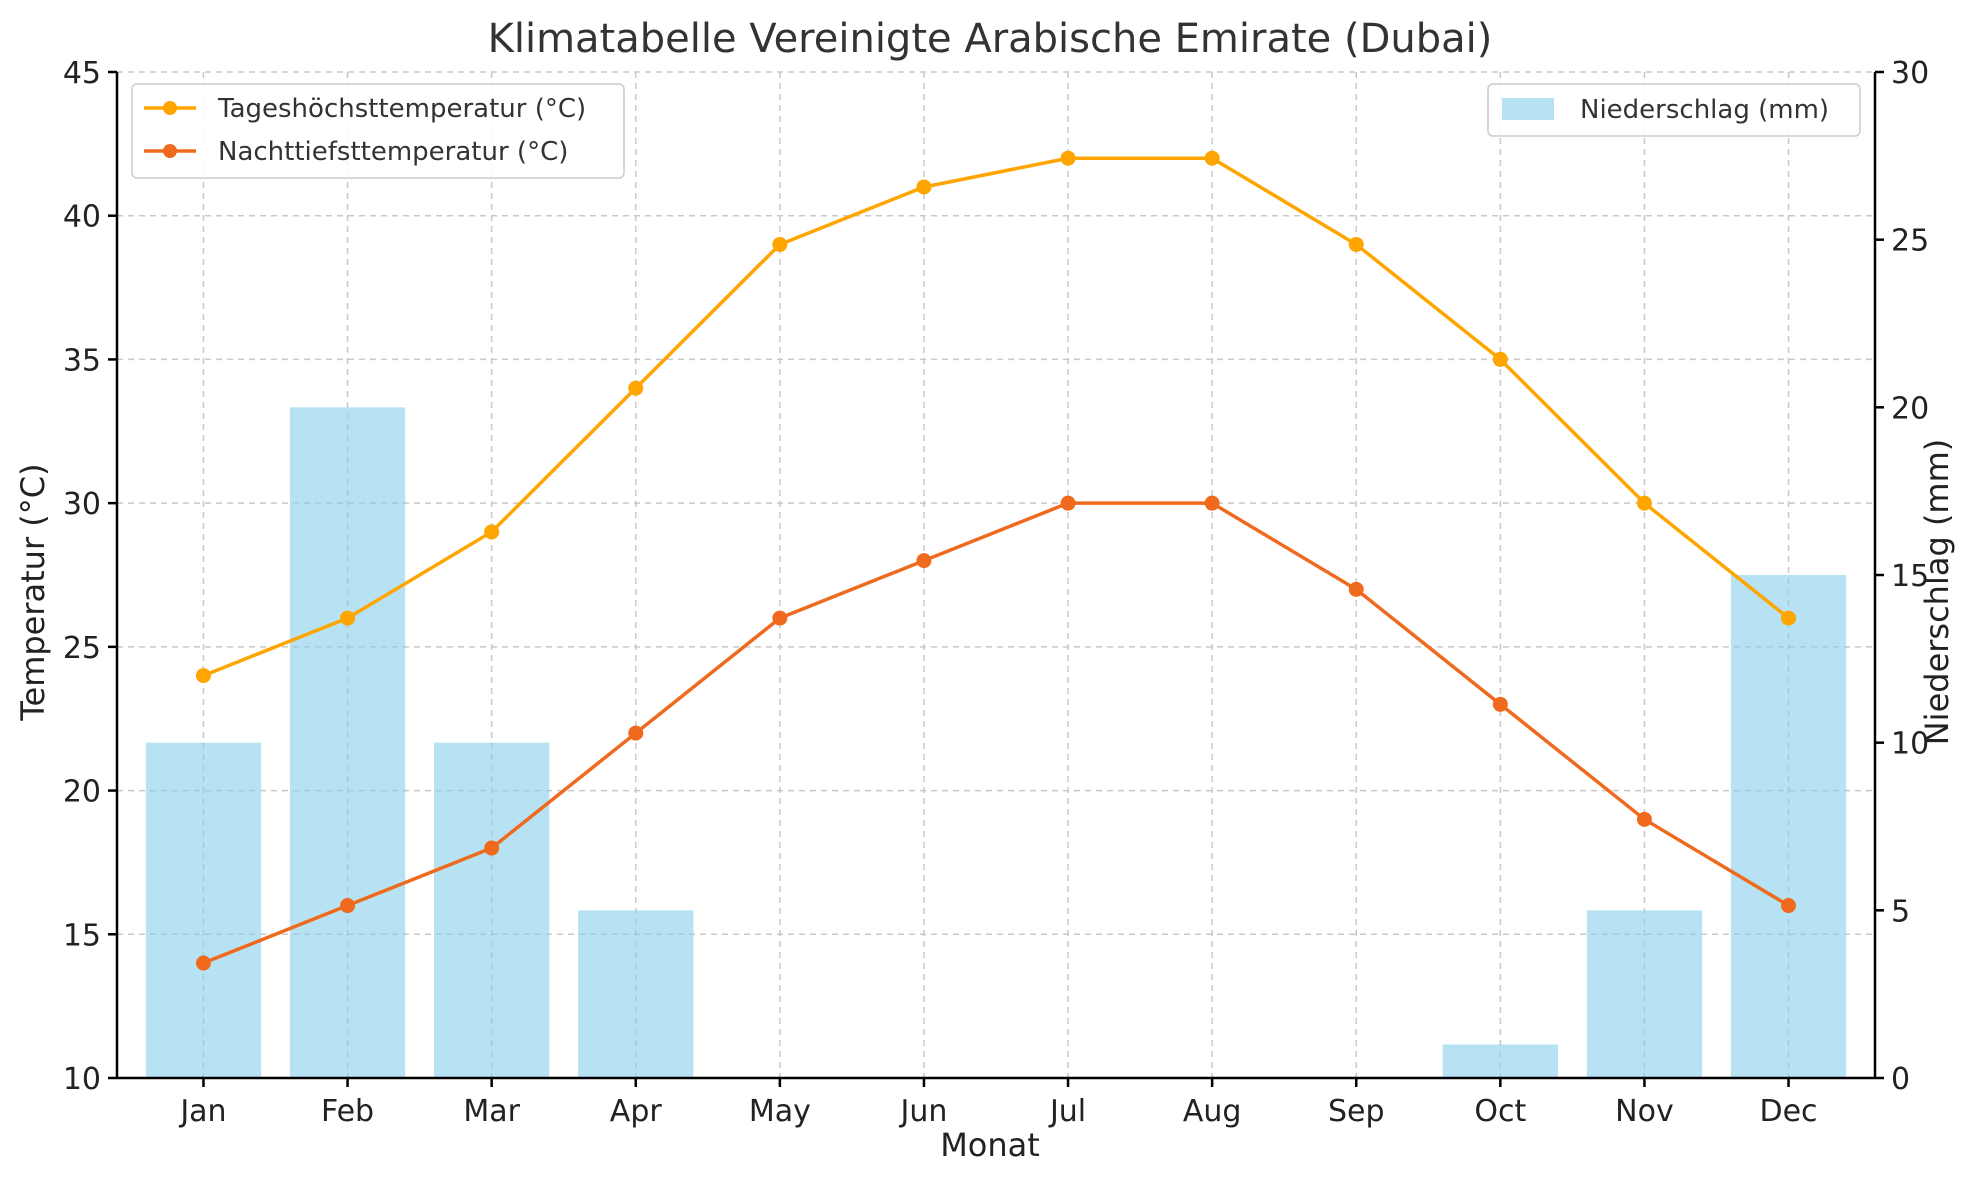 Image resolution: width=1980 pixels, height=1180 pixels. What do you see at coordinates (1528, 109) in the screenshot?
I see `legend-precipitation-swatch` at bounding box center [1528, 109].